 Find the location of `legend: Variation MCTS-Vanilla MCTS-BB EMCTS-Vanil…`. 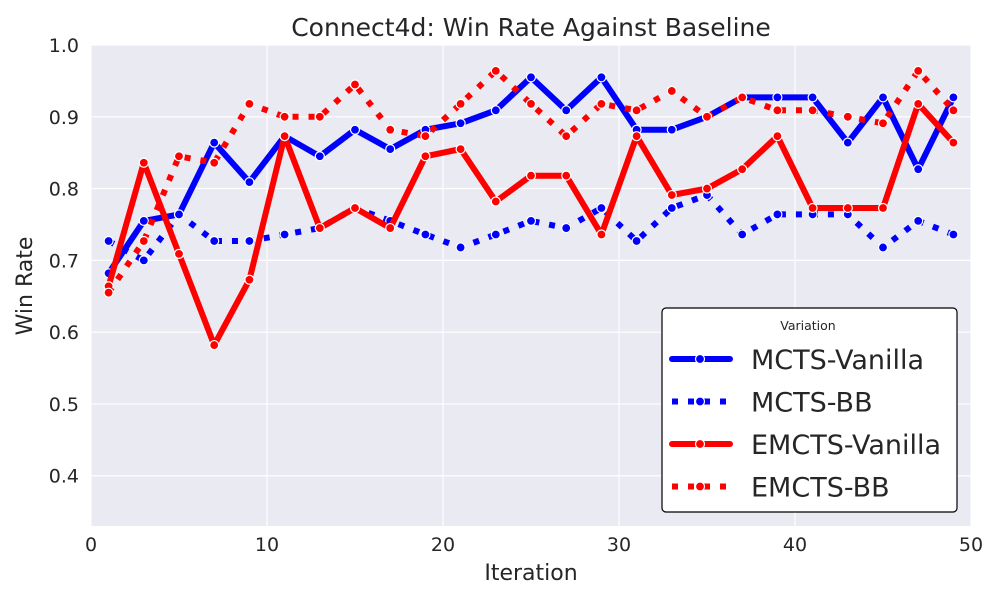

legend: Variation MCTS-Vanilla MCTS-BB EMCTS-Vanil… is located at coordinates (809, 410).